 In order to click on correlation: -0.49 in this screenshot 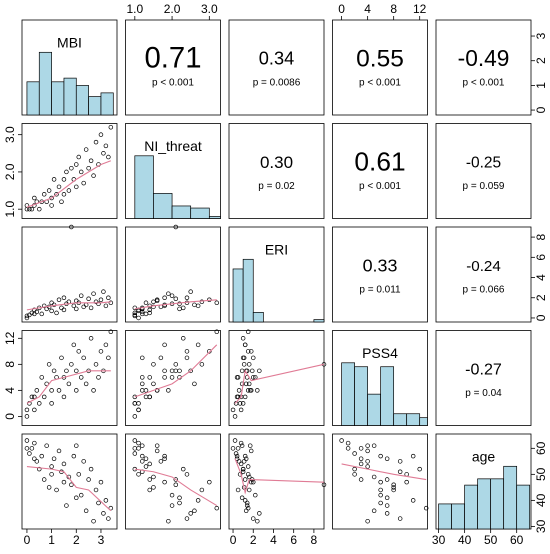, I will do `click(484, 58)`.